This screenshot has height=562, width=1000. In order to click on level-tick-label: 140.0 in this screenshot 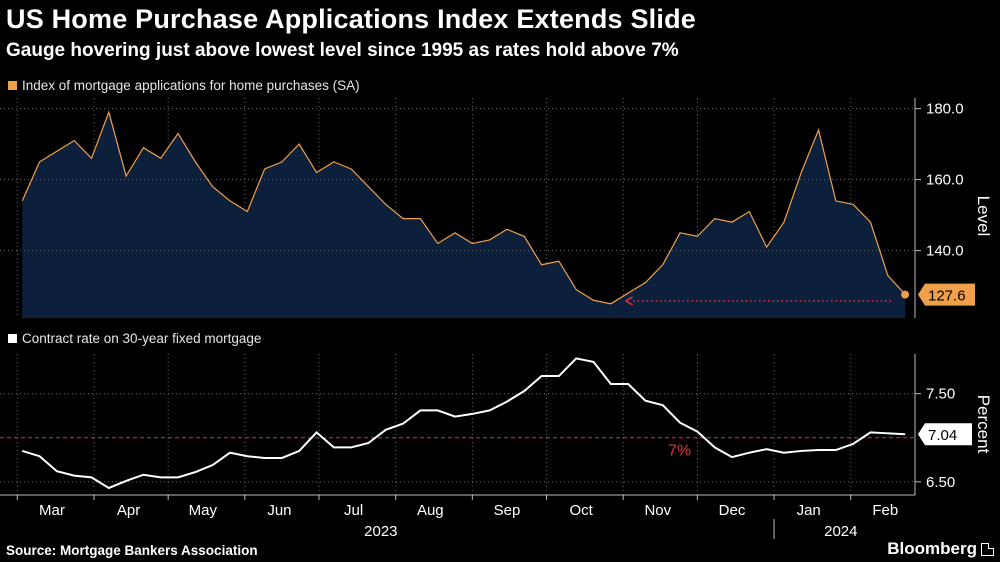, I will do `click(945, 251)`.